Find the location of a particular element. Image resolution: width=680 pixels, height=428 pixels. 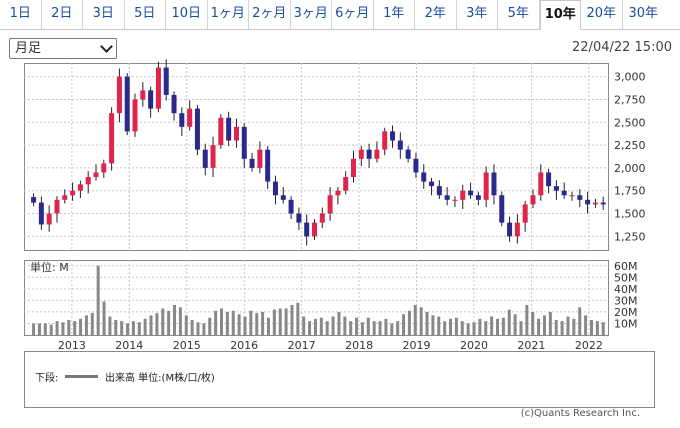

tab-7: 3ヶ月 is located at coordinates (311, 14).